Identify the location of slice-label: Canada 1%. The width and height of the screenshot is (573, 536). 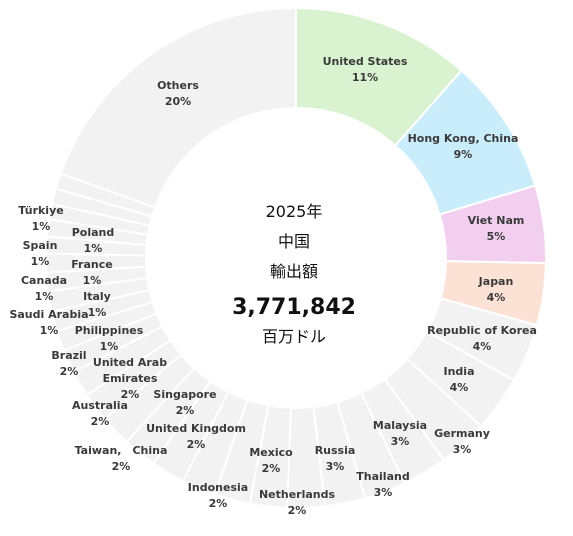
(44, 288).